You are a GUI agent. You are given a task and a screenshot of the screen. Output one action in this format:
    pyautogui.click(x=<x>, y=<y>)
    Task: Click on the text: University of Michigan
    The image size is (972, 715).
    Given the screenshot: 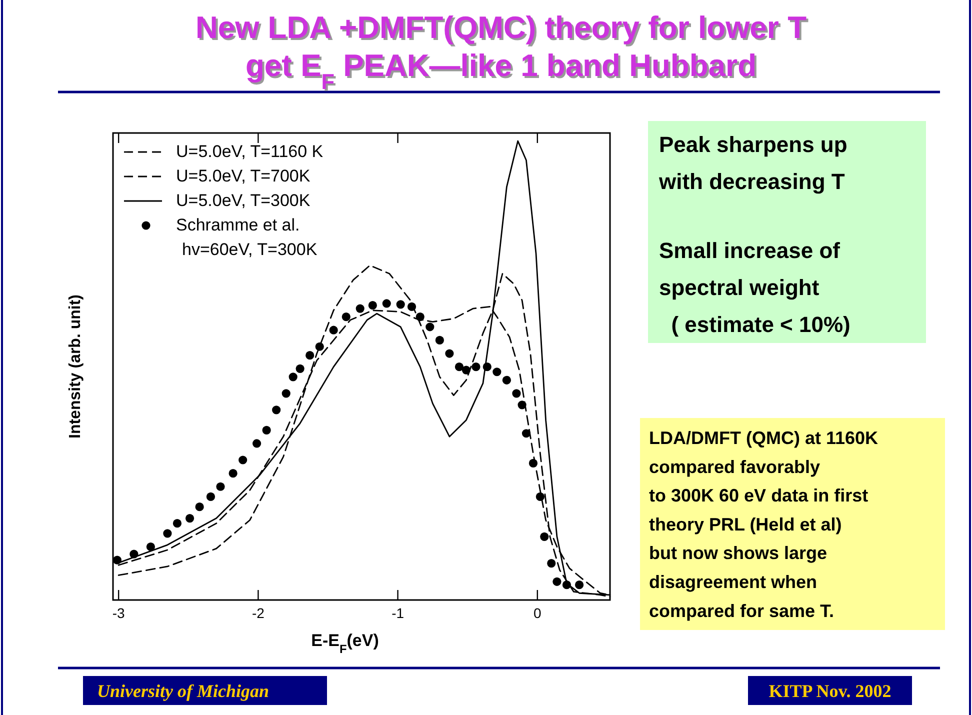 What is the action you would take?
    pyautogui.click(x=183, y=691)
    